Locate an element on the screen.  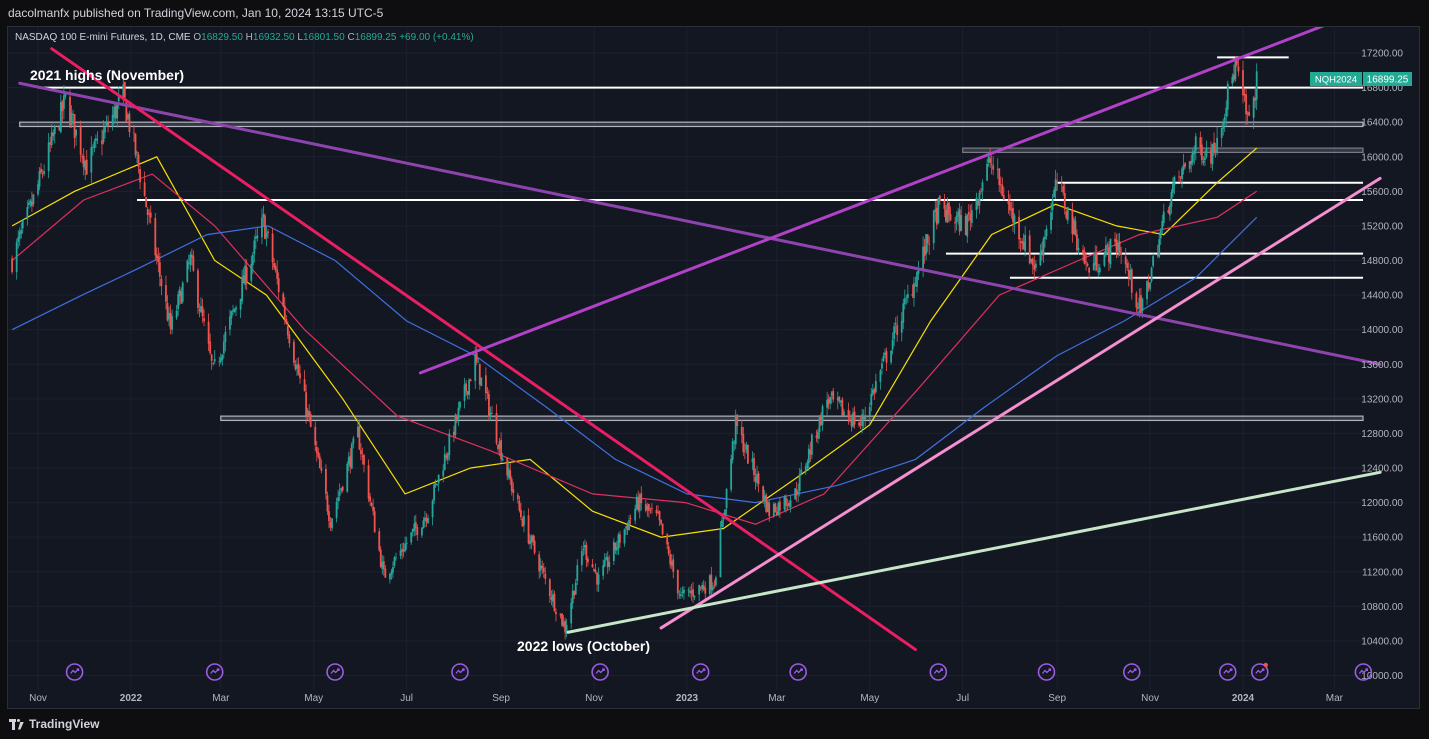
x-tick-label: Mar is located at coordinates (777, 698).